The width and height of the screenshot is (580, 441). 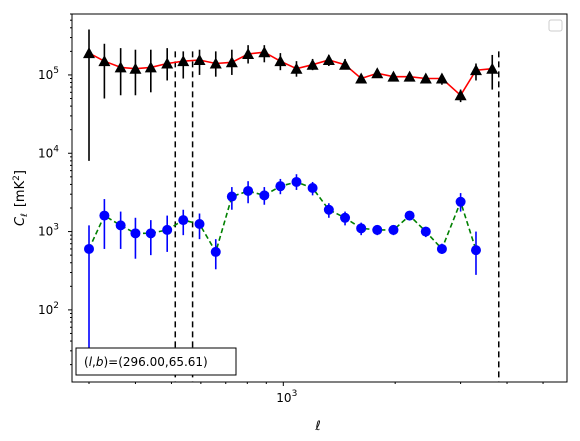 I want to click on y-tick-label: 10⁴, so click(x=48, y=152).